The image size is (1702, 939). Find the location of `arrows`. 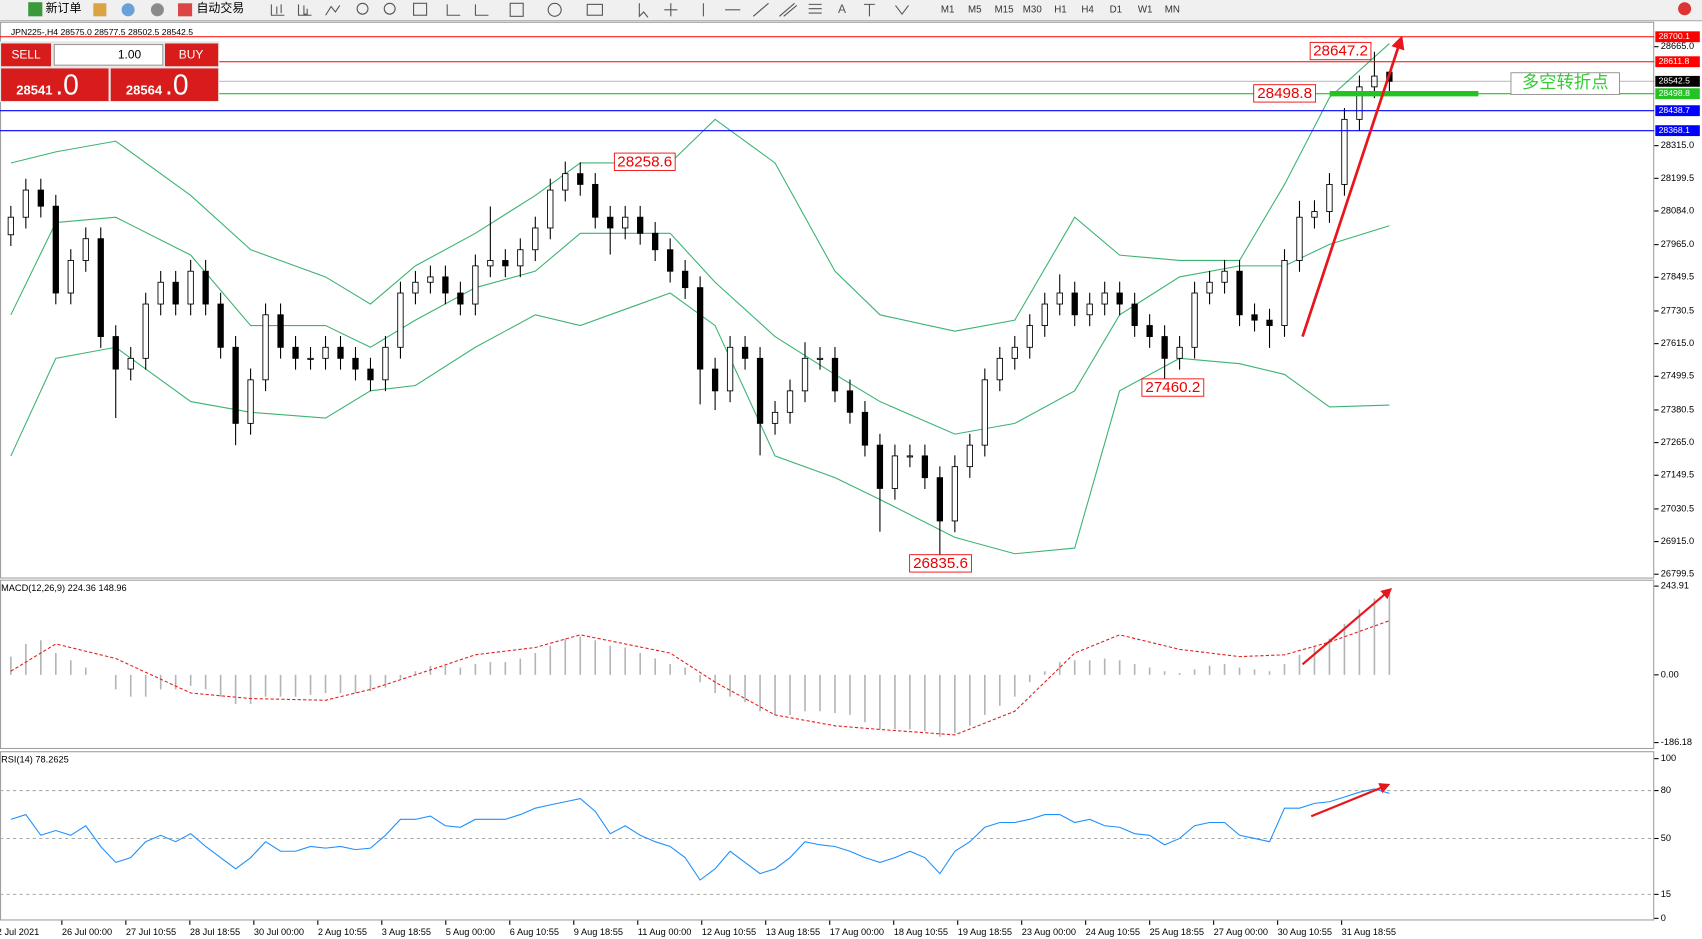

arrows is located at coordinates (902, 10).